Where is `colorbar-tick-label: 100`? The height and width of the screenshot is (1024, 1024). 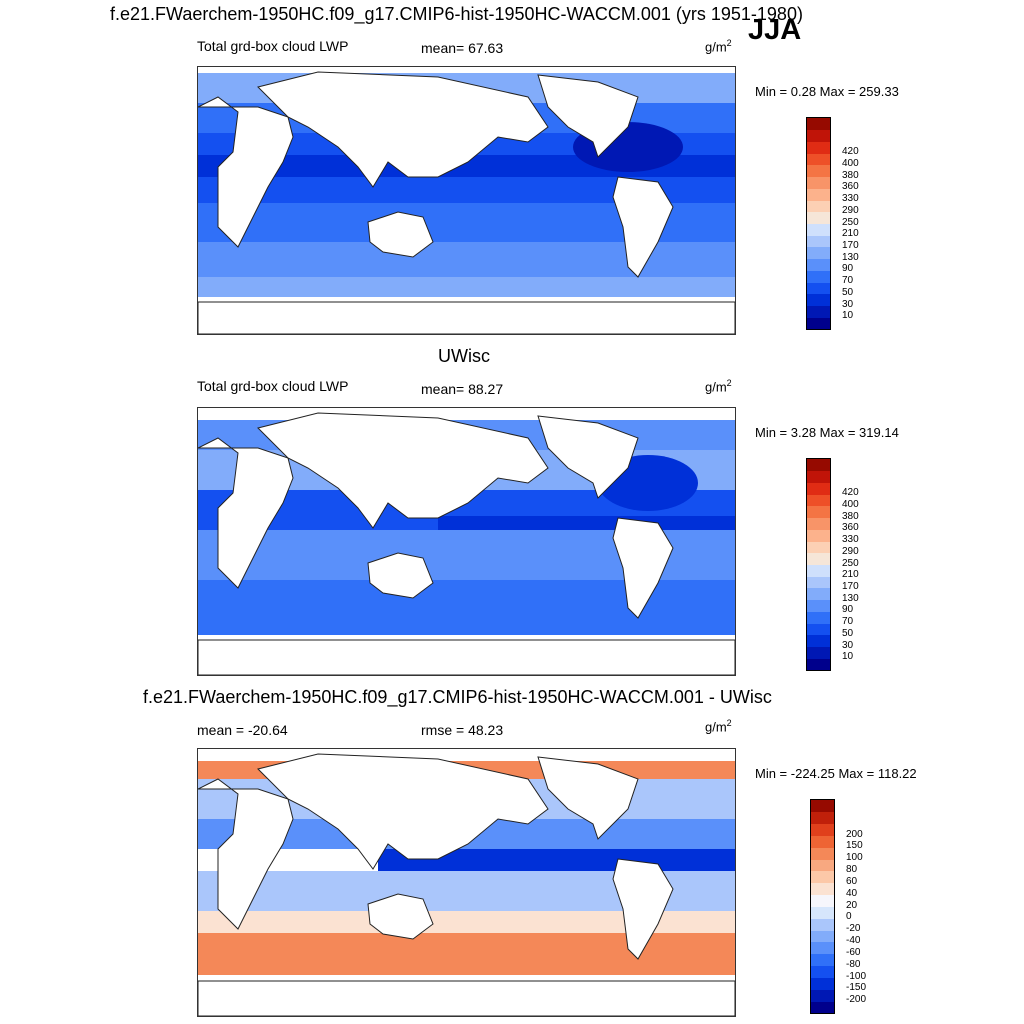
colorbar-tick-label: 100 is located at coordinates (854, 858).